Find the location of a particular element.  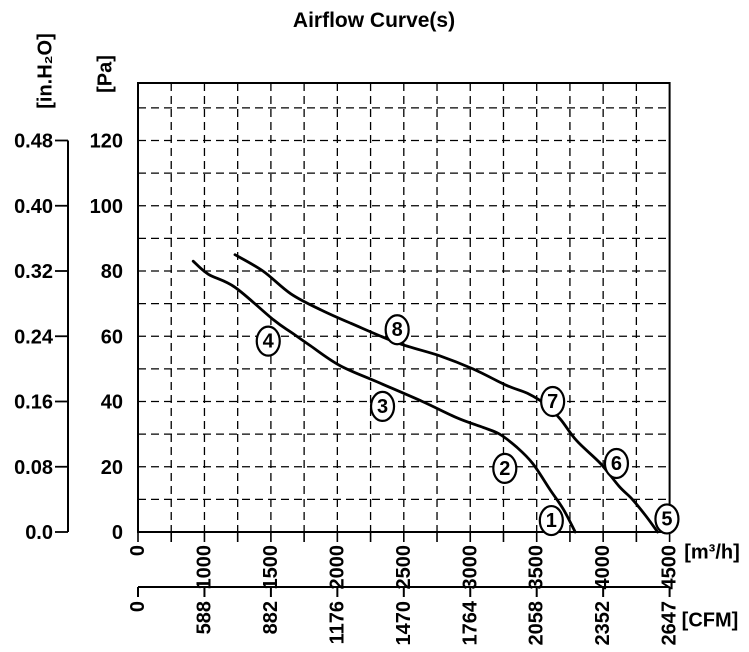

inh2o-tick-label: 0.32 is located at coordinates (33, 272).